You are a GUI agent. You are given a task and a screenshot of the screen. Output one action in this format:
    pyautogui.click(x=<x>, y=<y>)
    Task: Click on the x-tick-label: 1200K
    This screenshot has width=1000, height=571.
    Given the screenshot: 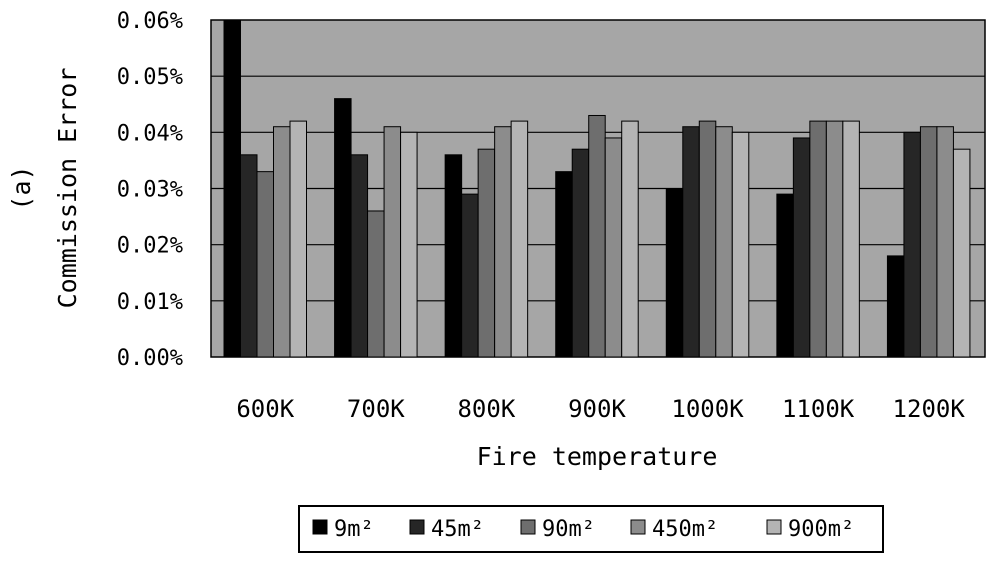 What is the action you would take?
    pyautogui.click(x=929, y=409)
    